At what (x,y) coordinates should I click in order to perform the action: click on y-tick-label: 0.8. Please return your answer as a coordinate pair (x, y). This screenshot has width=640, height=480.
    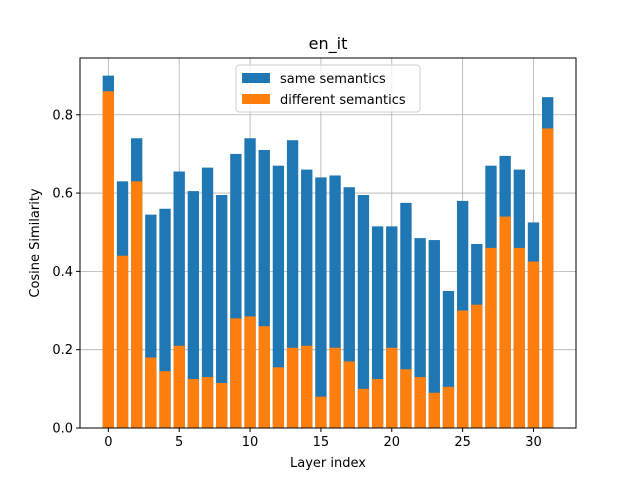
    Looking at the image, I should click on (62, 115).